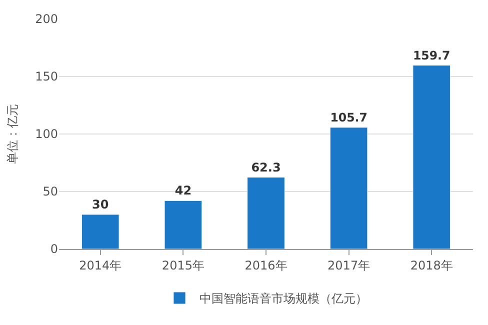  What do you see at coordinates (183, 265) in the screenshot?
I see `x-tick-label: 2015年` at bounding box center [183, 265].